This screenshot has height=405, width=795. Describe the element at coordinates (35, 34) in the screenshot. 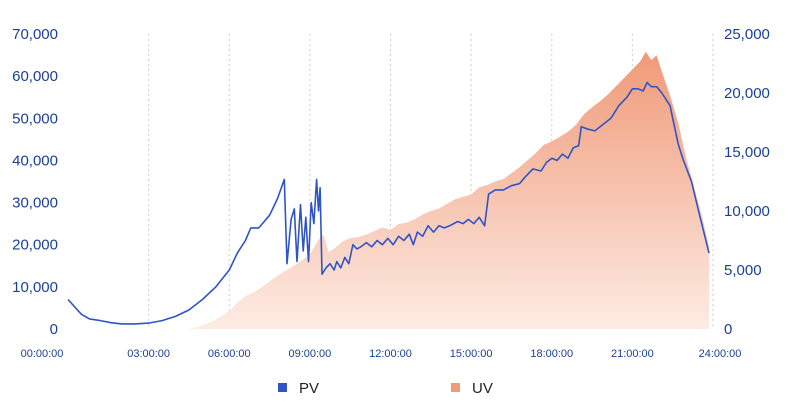

I see `left-tick-label: 70,000` at that location.